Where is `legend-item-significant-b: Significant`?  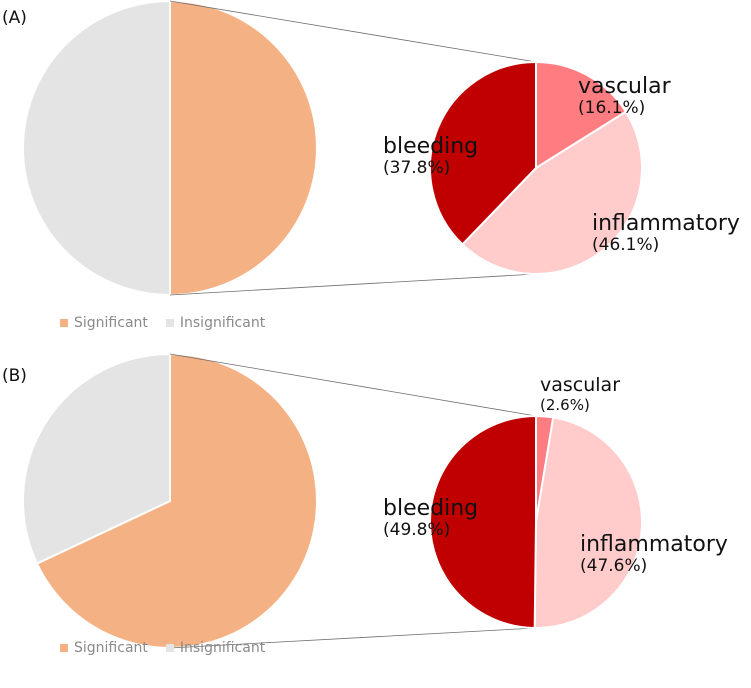 legend-item-significant-b: Significant is located at coordinates (104, 648).